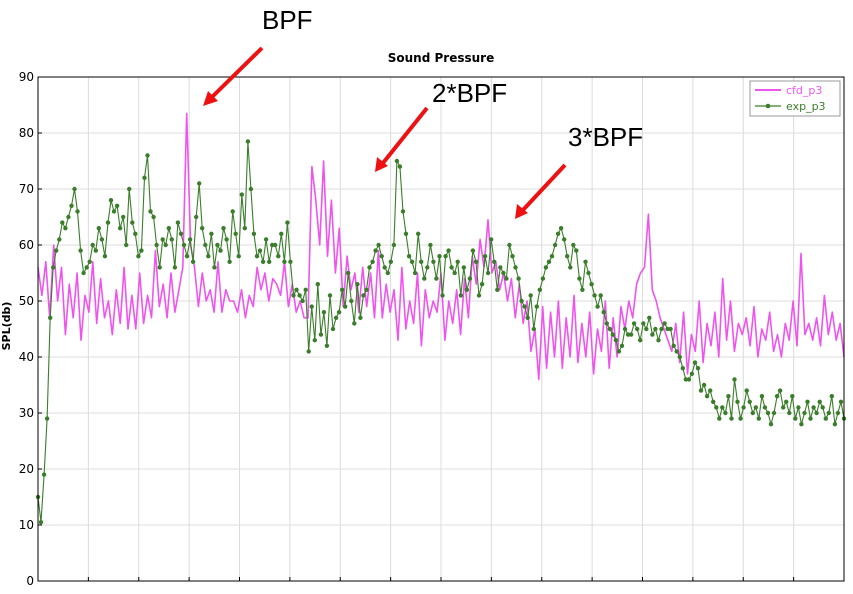 Image resolution: width=853 pixels, height=594 pixels. Describe the element at coordinates (381, 164) in the screenshot. I see `arrow-2bpf-head` at that location.